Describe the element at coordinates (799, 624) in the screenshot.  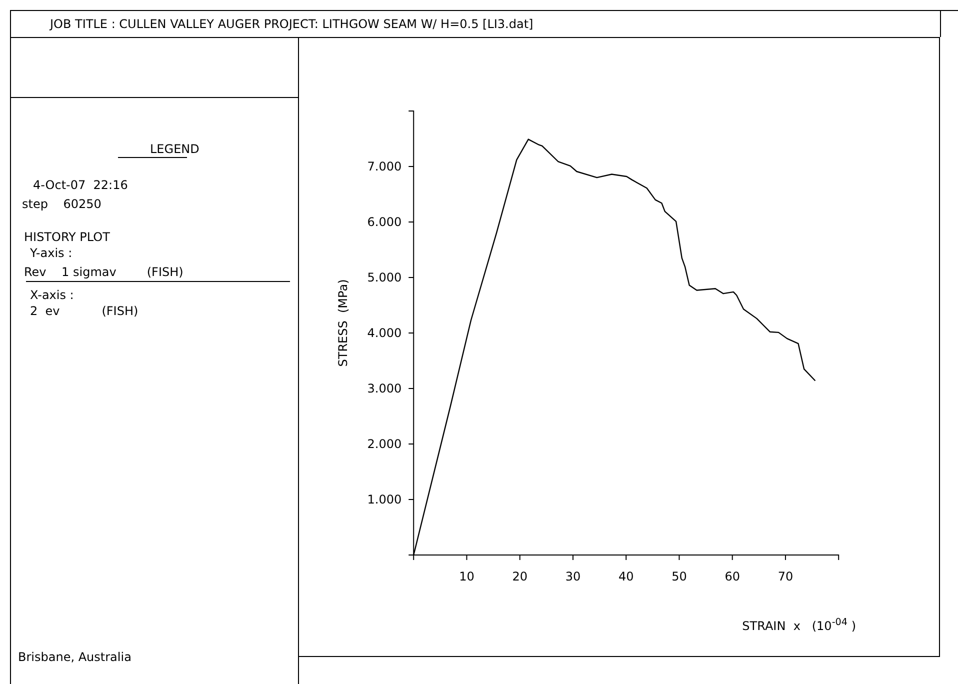
I see `x-axis-title: STRAIN x (10$^{-04}$ )` at that location.